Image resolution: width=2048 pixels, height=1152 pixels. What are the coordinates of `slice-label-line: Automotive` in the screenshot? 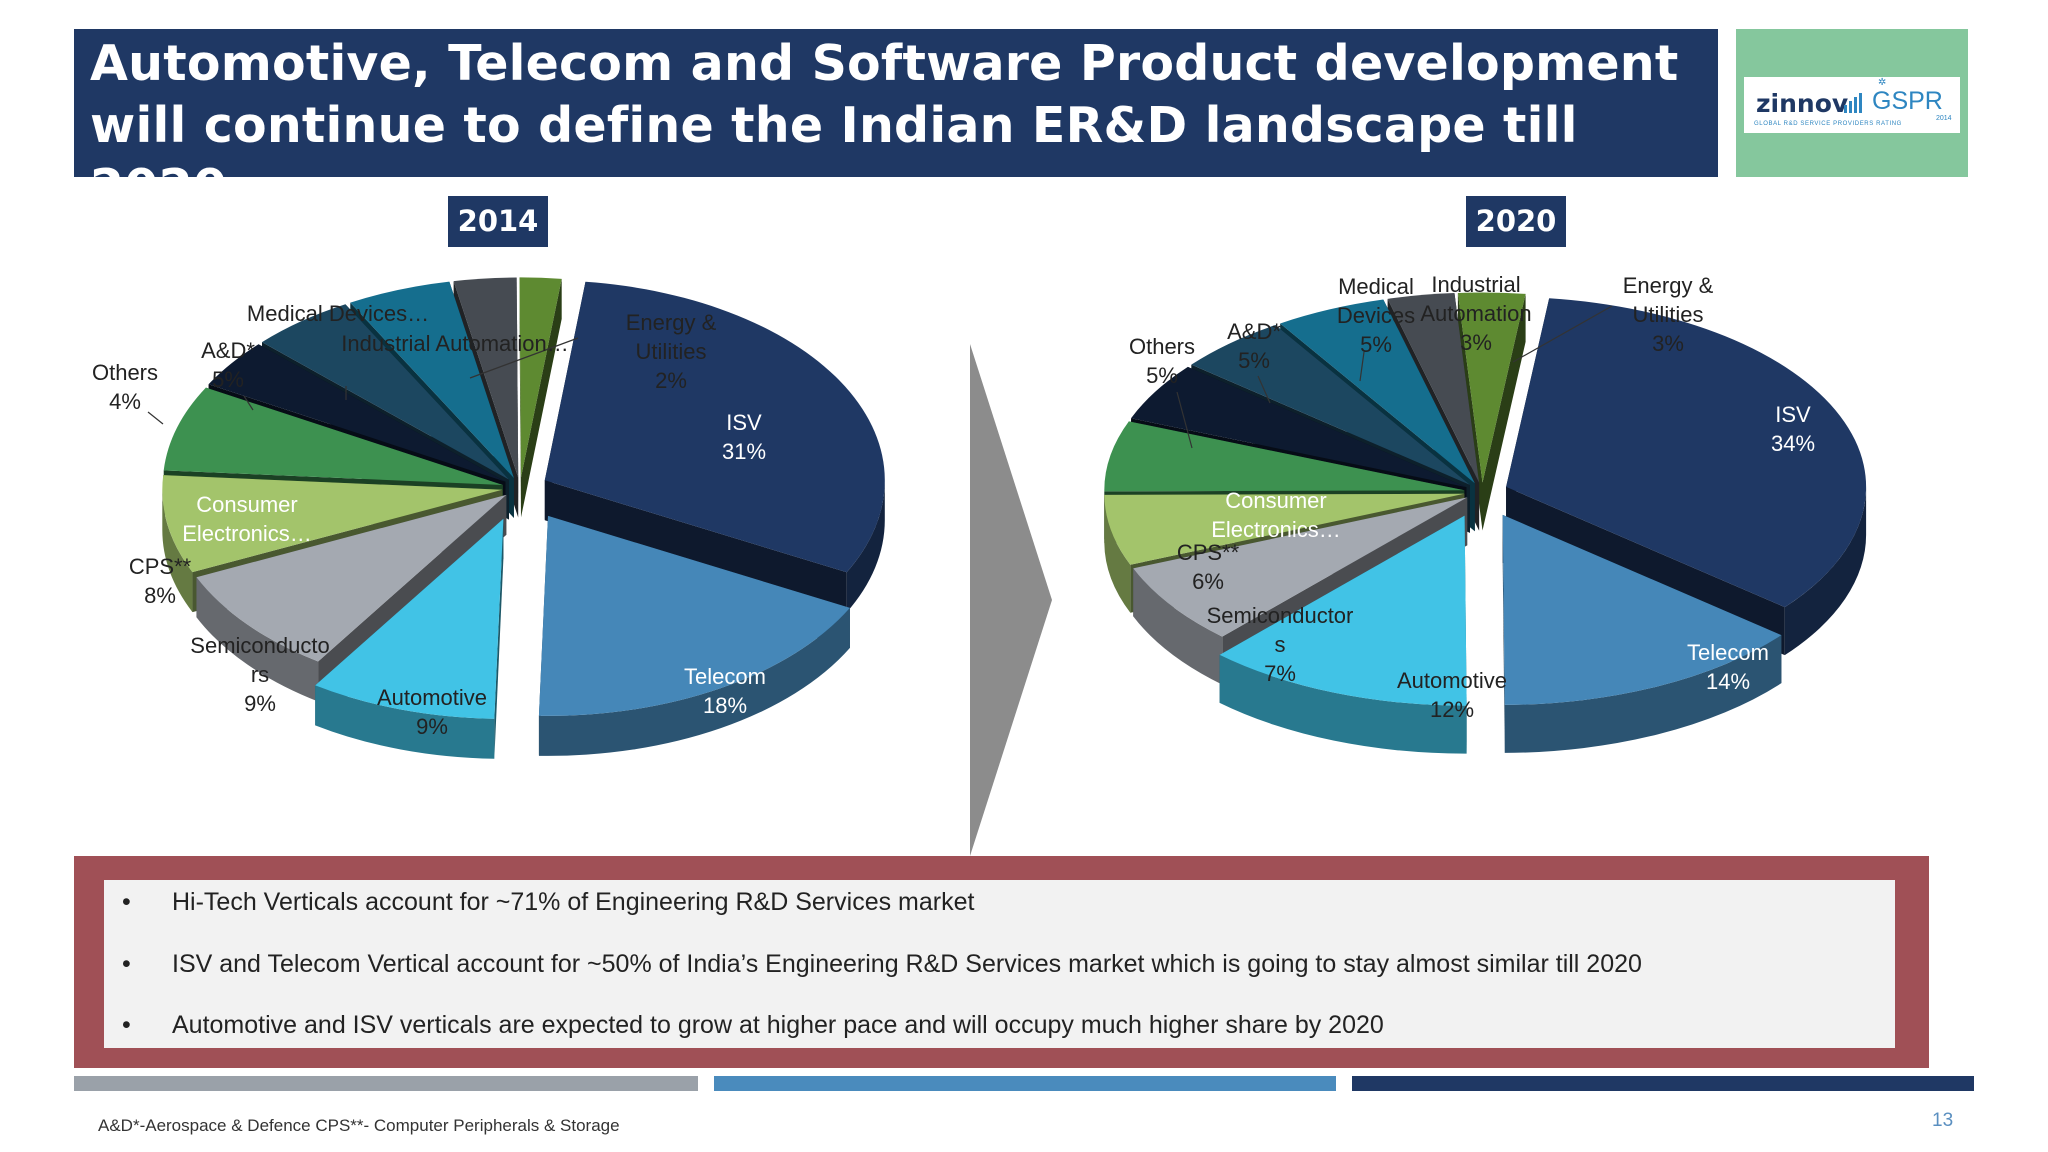 It's located at (1452, 680).